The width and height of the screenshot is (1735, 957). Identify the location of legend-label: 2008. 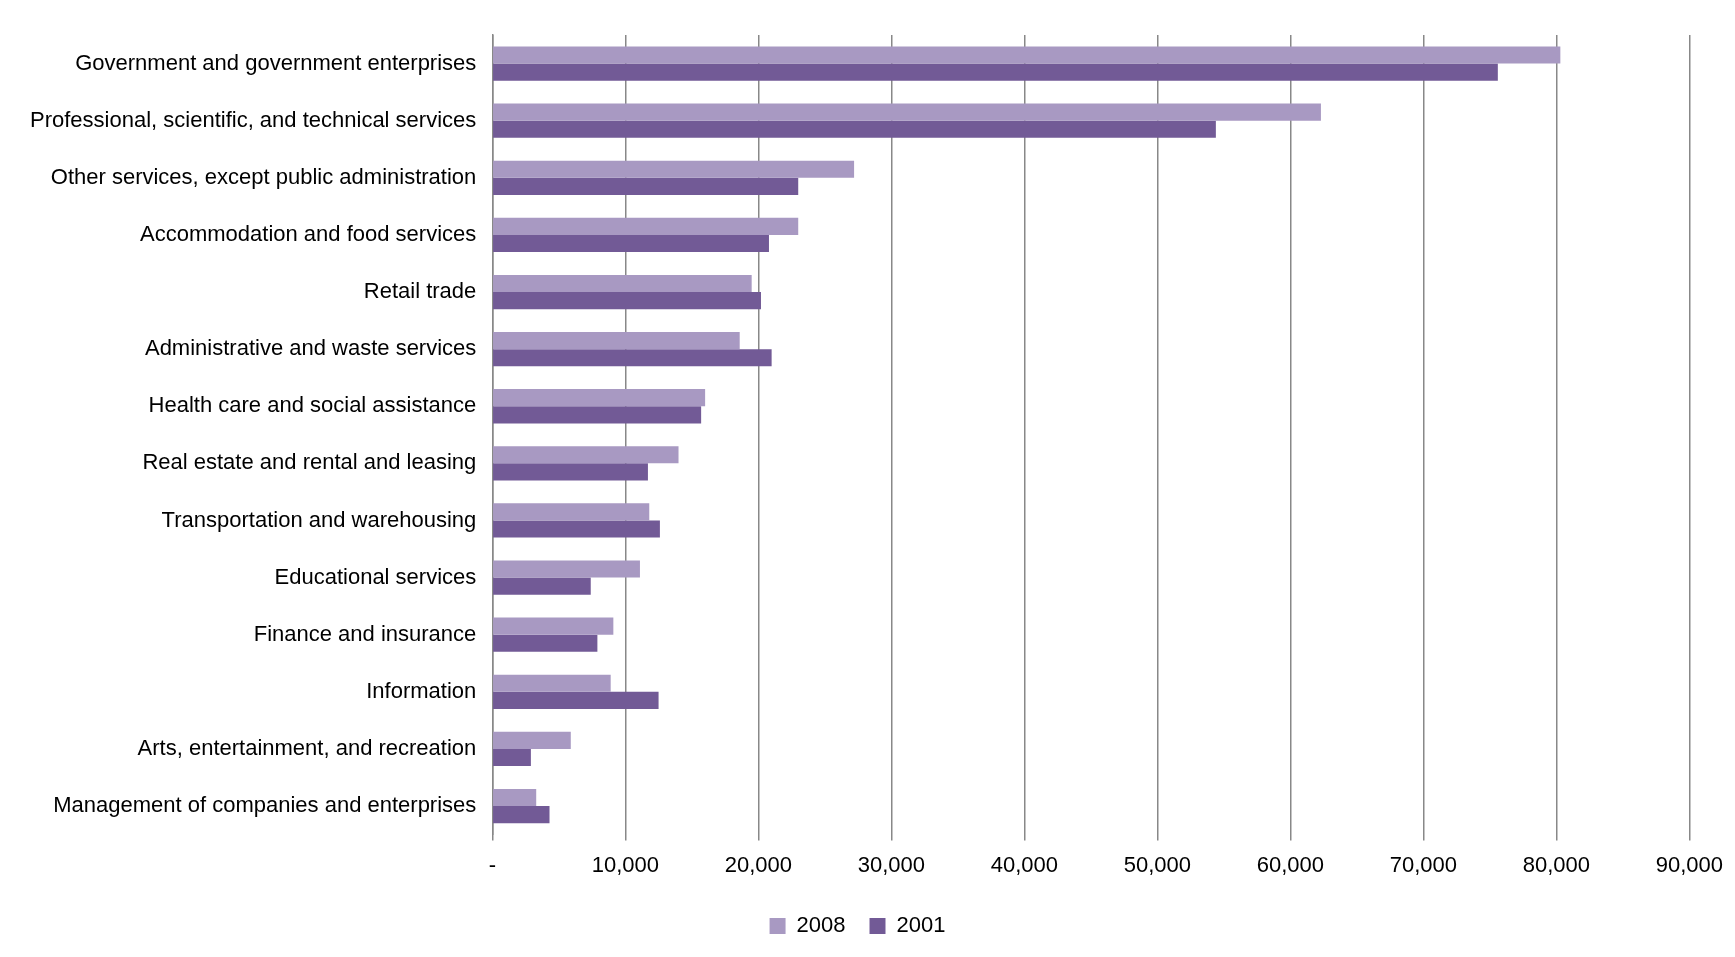
(821, 925).